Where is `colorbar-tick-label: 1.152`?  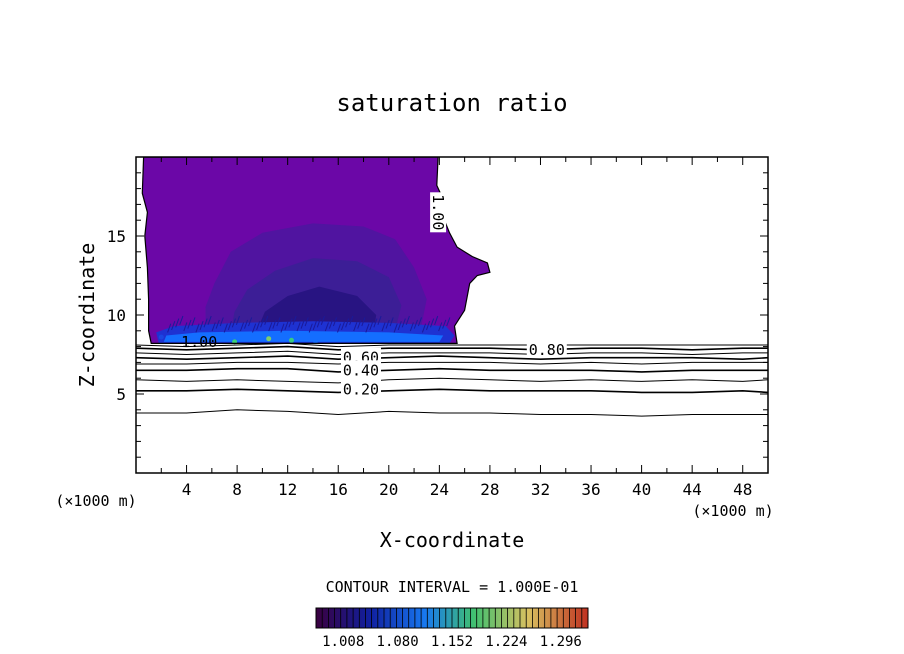
colorbar-tick-label: 1.152 is located at coordinates (452, 642).